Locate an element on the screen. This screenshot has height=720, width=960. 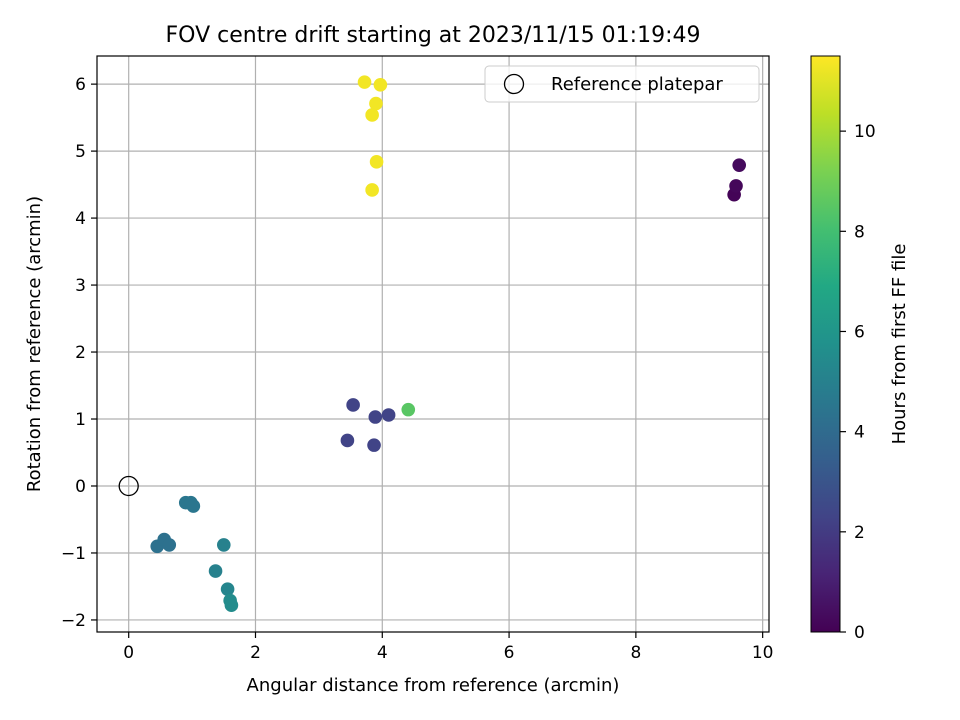
colorbar-tick-label: 2 is located at coordinates (859, 533).